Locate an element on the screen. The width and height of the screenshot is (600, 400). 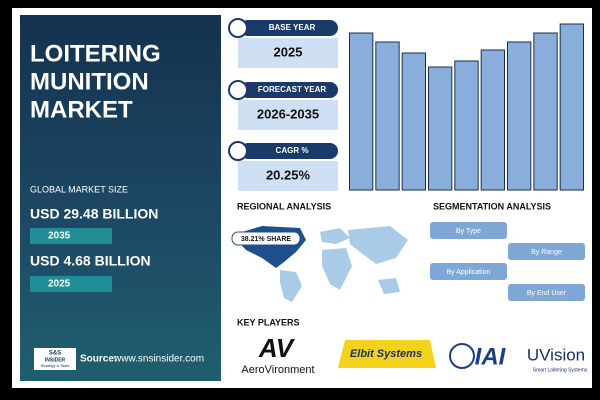
south-america is located at coordinates (291, 286).